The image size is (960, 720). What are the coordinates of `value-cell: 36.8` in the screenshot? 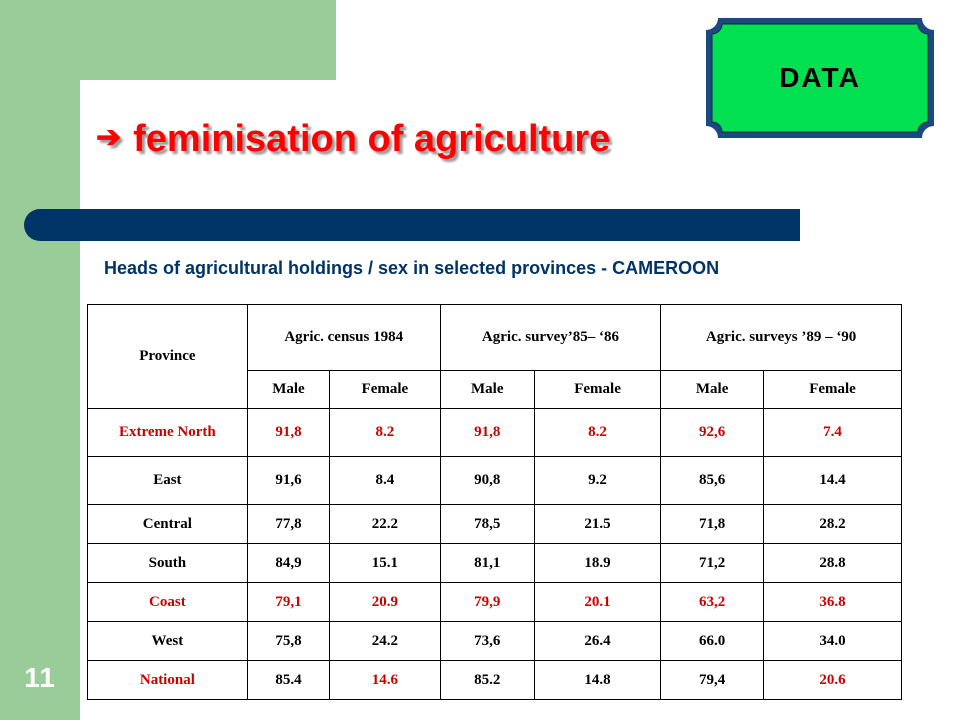 It's located at (832, 602).